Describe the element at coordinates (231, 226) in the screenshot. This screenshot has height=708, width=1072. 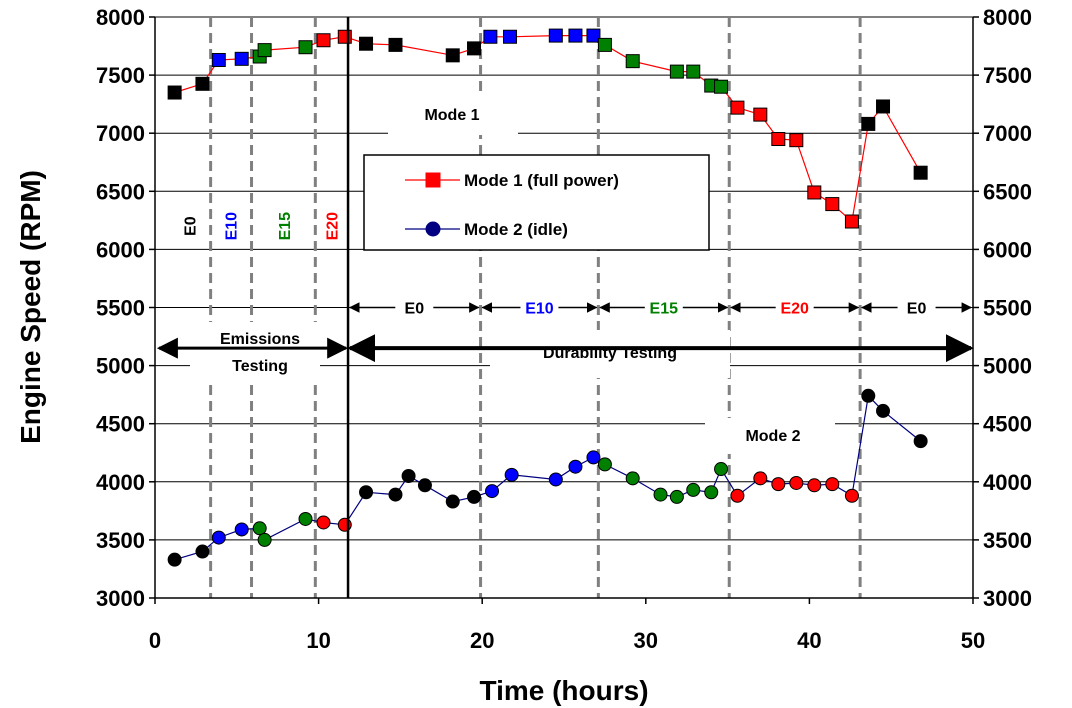
I see `emissions-fuel-label: E10` at that location.